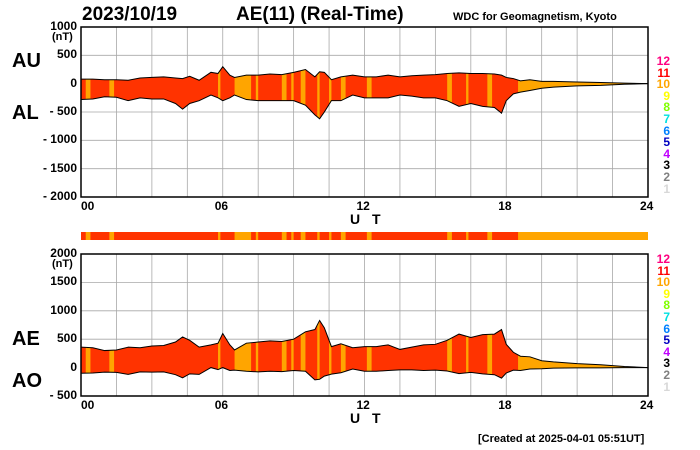  Describe the element at coordinates (59, 196) in the screenshot. I see `y-tick-label: - 2000` at that location.